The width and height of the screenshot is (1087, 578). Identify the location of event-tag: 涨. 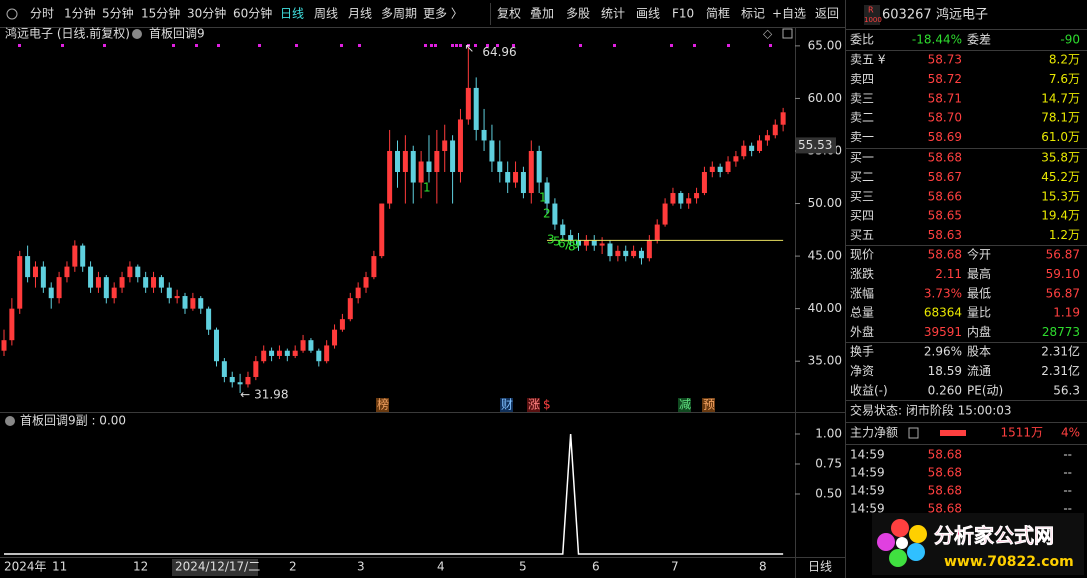
(534, 404).